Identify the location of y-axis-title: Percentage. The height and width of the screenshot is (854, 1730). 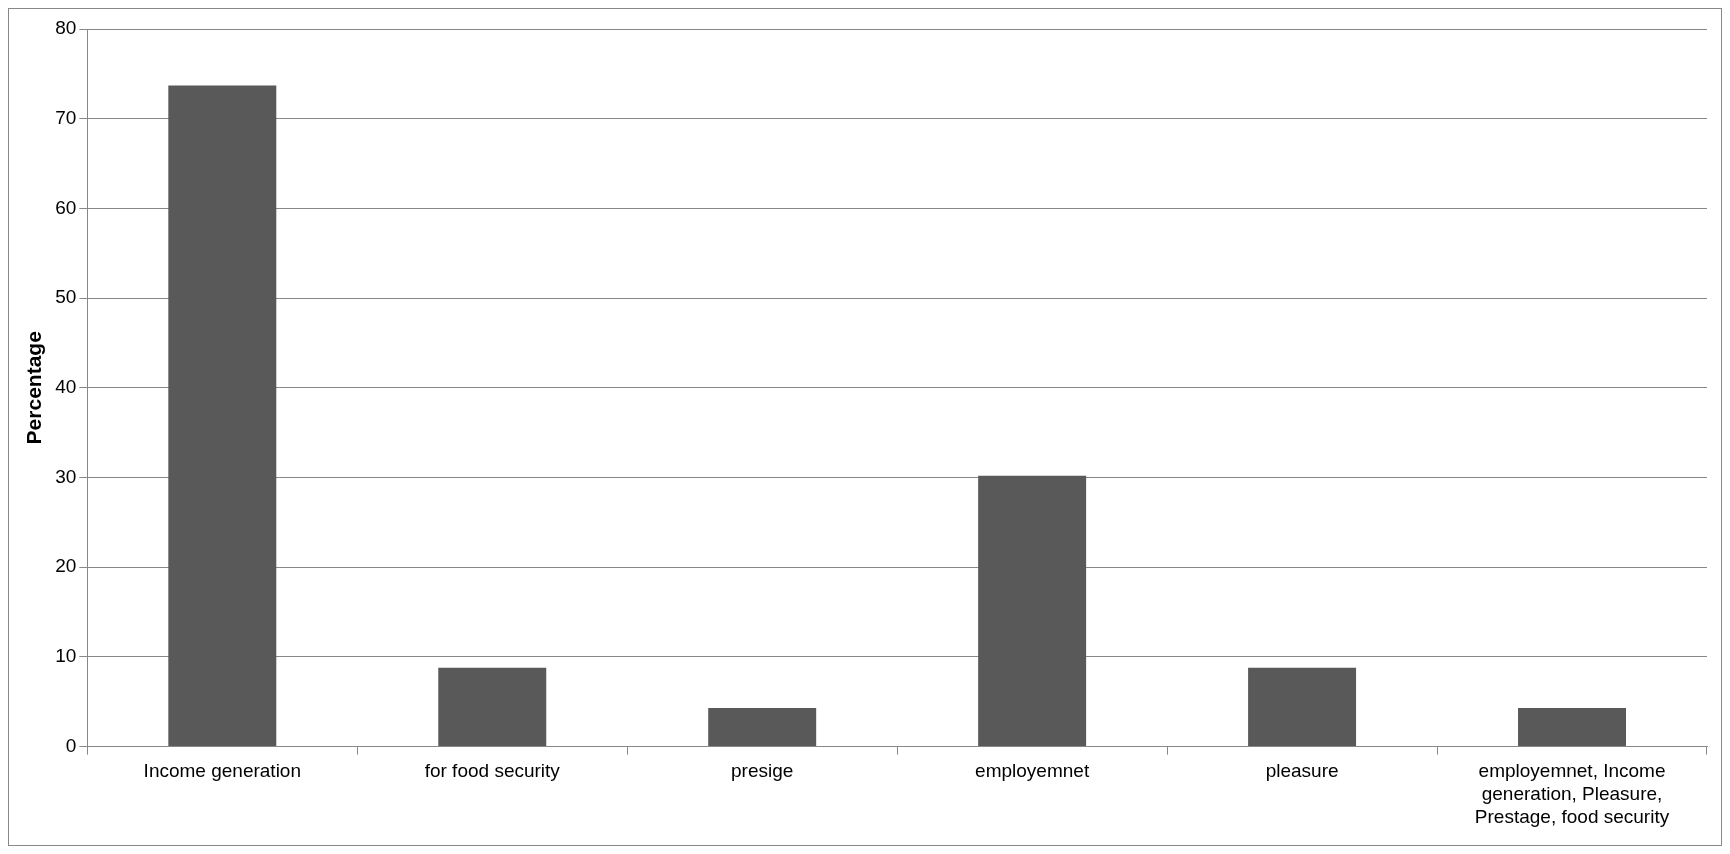
(34, 388).